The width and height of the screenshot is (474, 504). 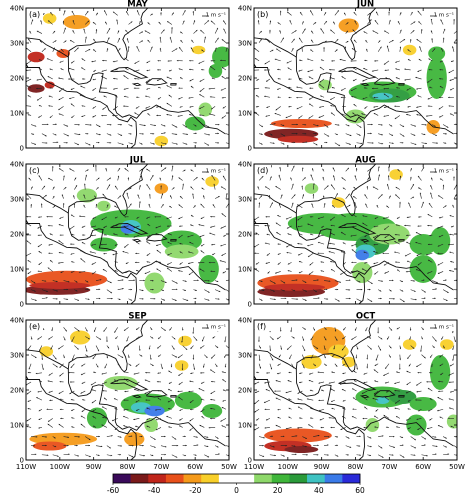 What do you see at coordinates (128, 467) in the screenshot?
I see `lon-tick-label: 80W` at bounding box center [128, 467].